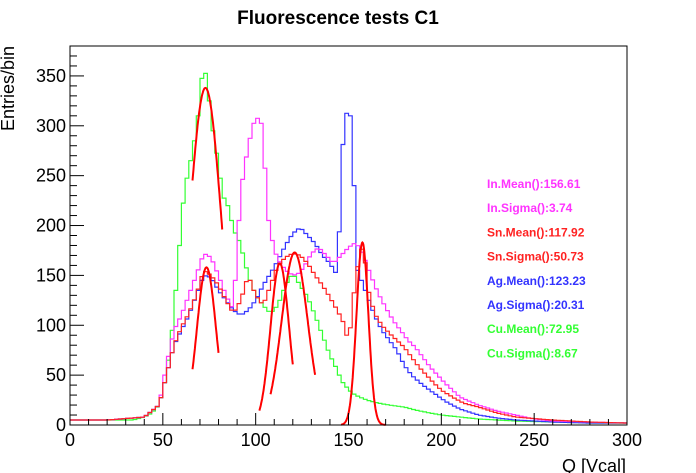  I want to click on legend-entry: Ag.Mean():123.23, so click(536, 281).